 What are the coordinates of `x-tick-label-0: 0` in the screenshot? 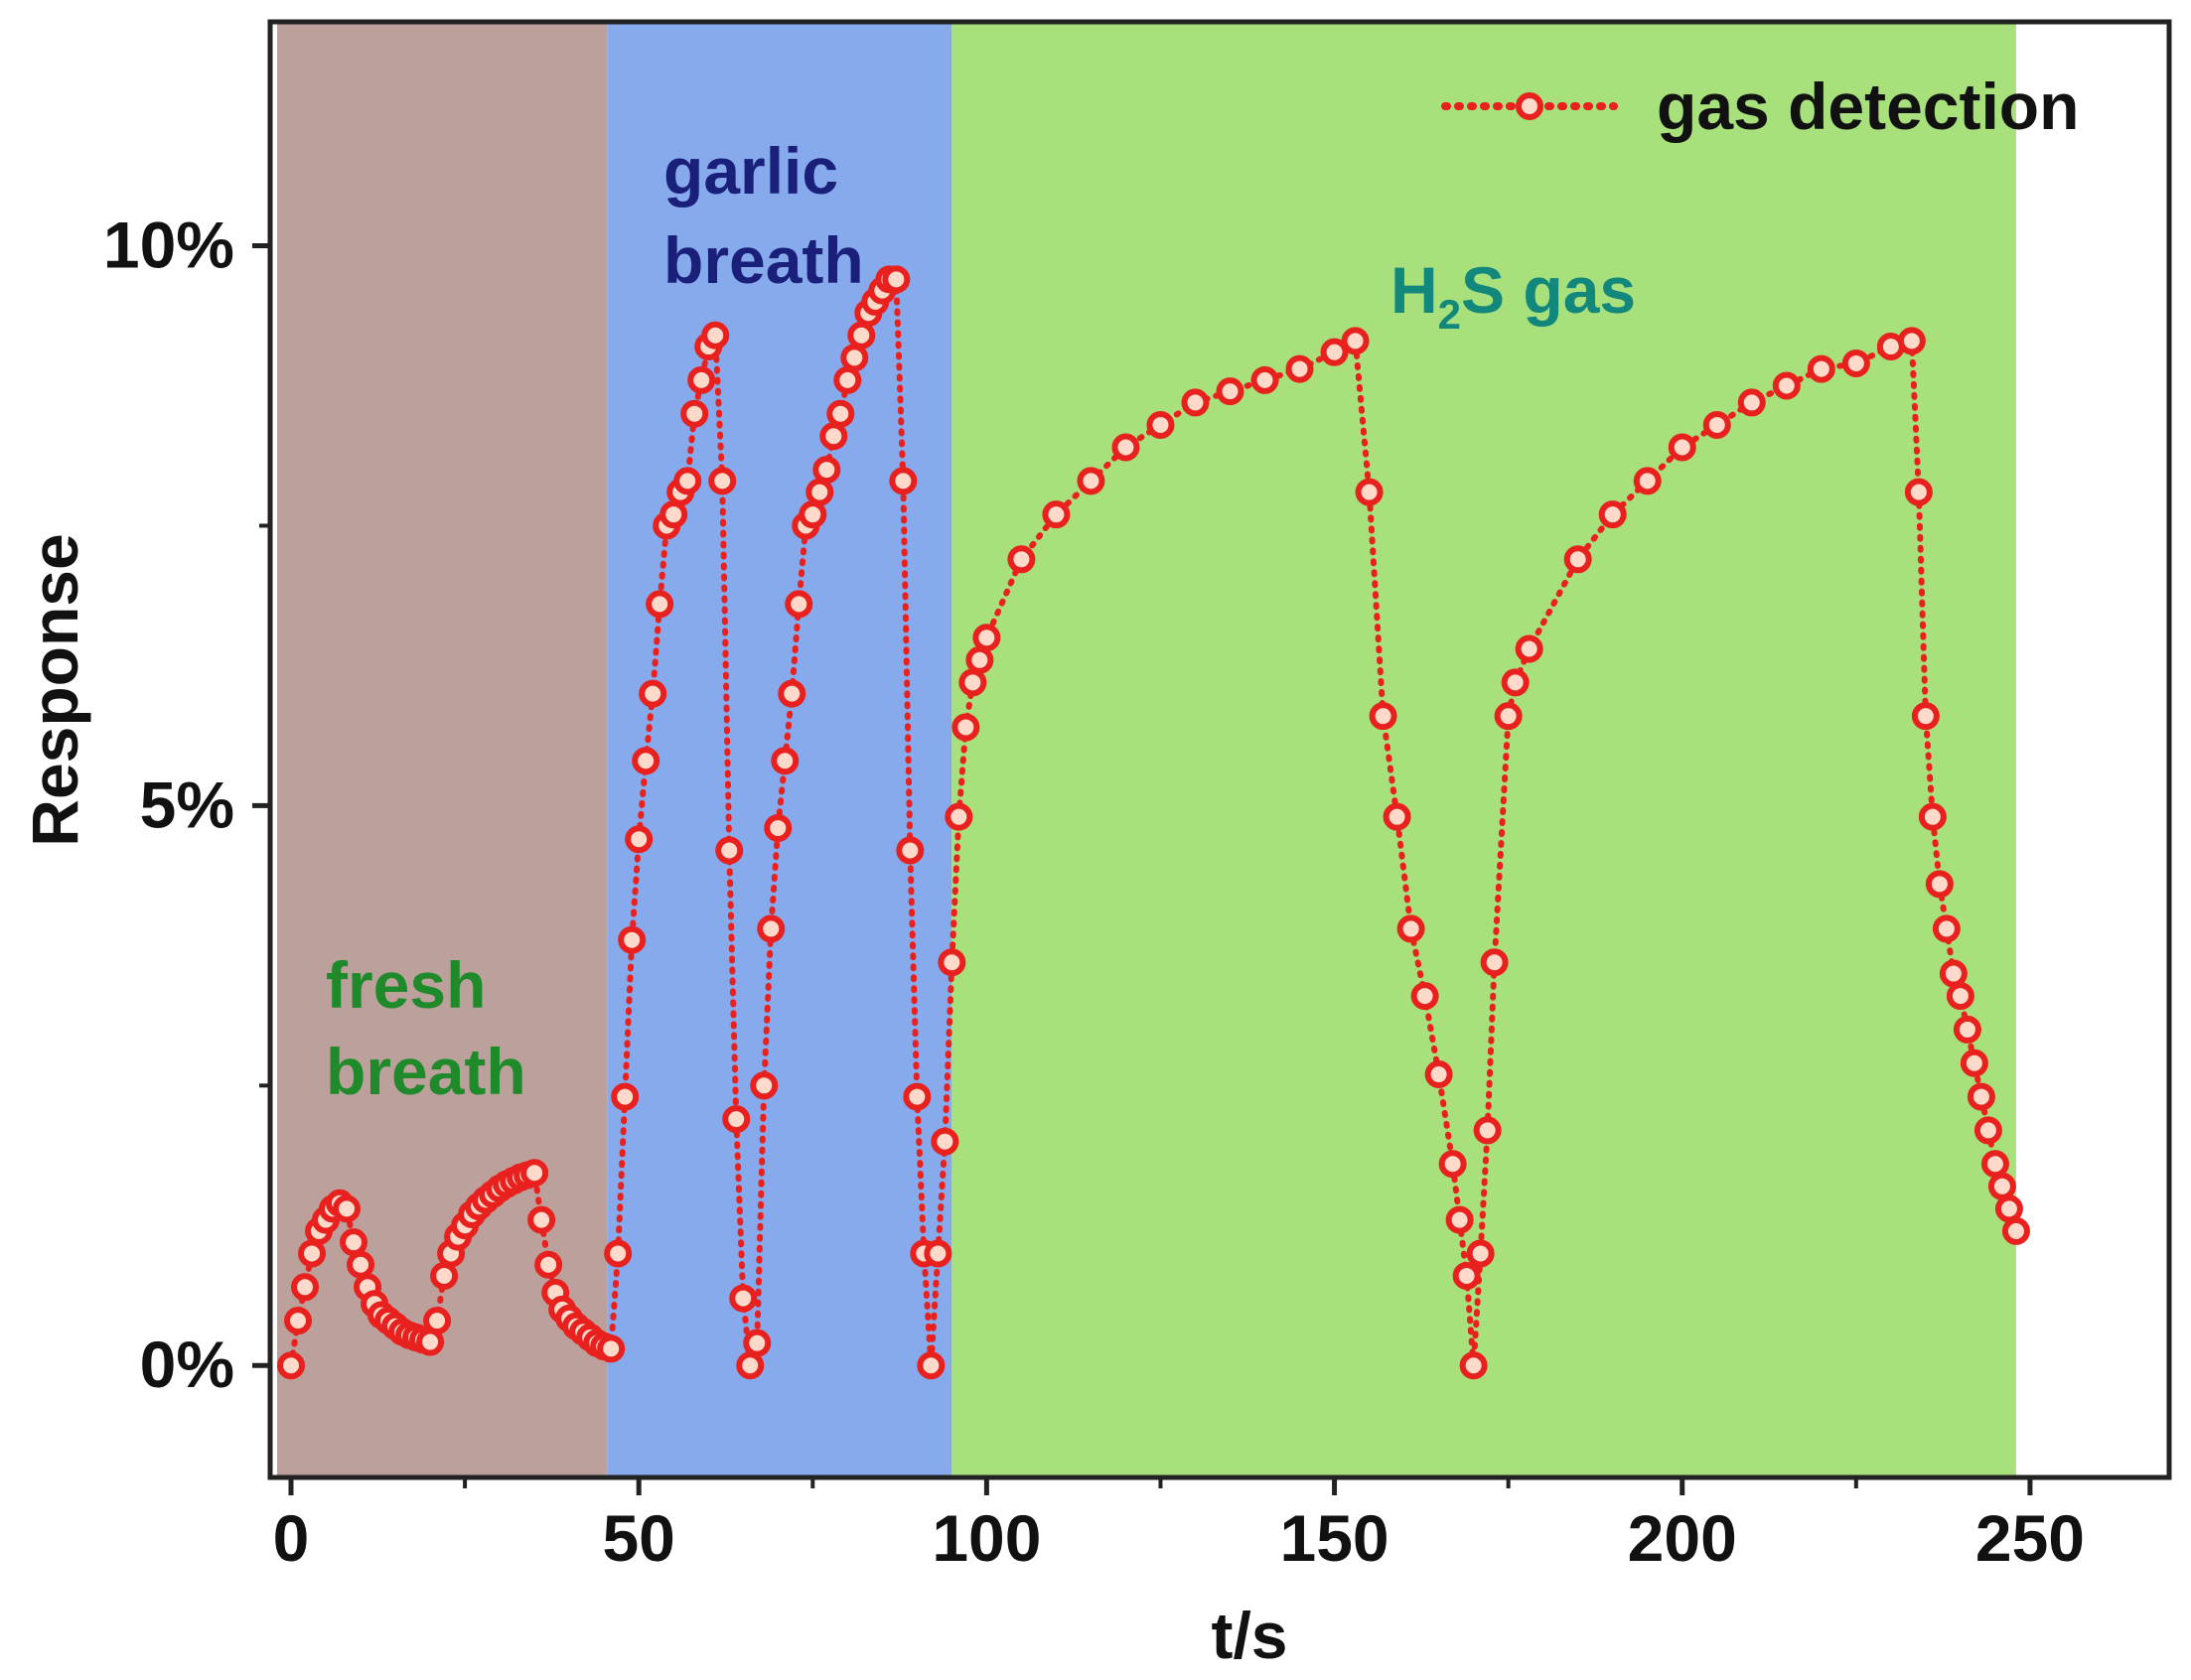 It's located at (292, 1538).